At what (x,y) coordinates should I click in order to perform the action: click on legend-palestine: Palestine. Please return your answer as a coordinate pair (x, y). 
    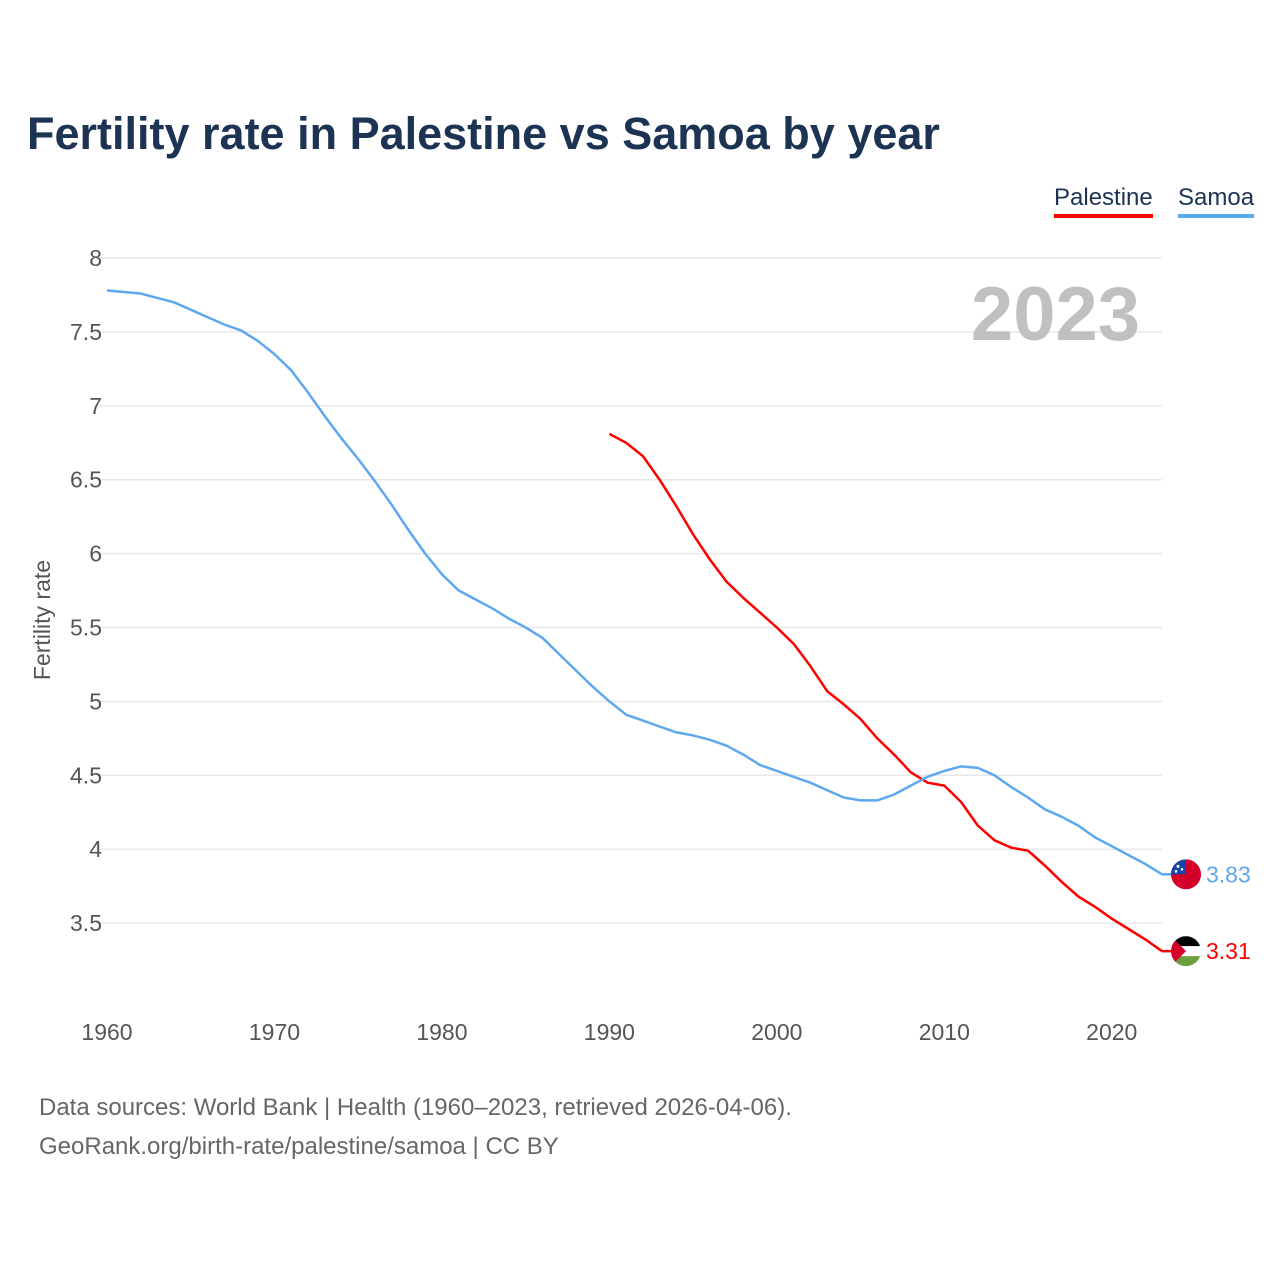
    Looking at the image, I should click on (1103, 201).